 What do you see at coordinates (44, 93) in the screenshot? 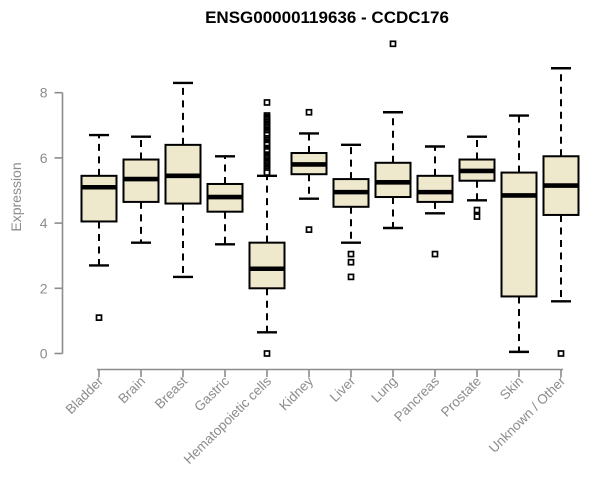
I see `y-tick-label: 8` at bounding box center [44, 93].